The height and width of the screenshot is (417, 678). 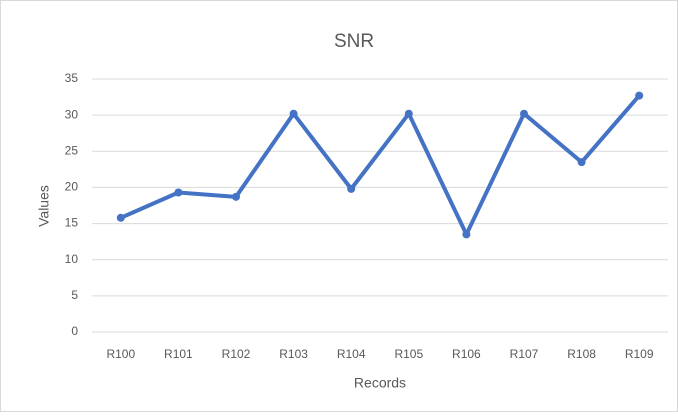 I want to click on y-tick-label: 30, so click(x=72, y=114).